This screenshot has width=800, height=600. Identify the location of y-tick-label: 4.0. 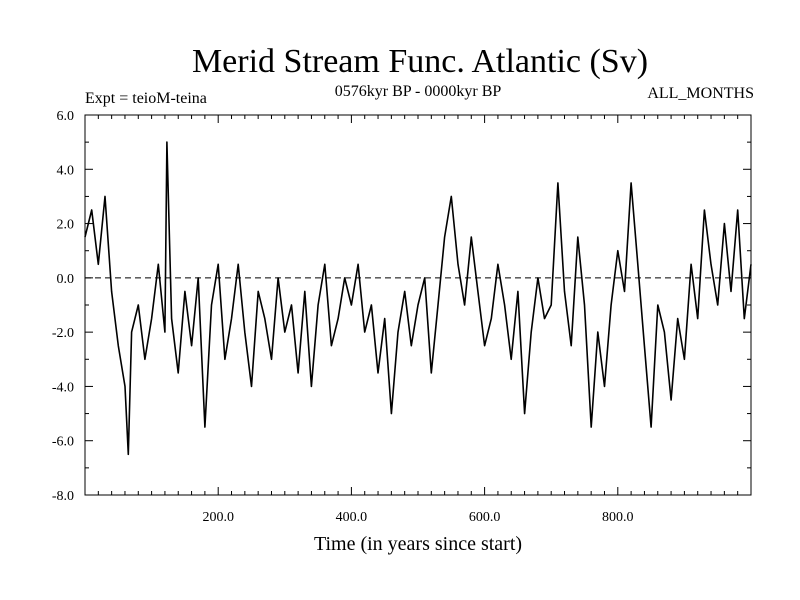
(66, 170).